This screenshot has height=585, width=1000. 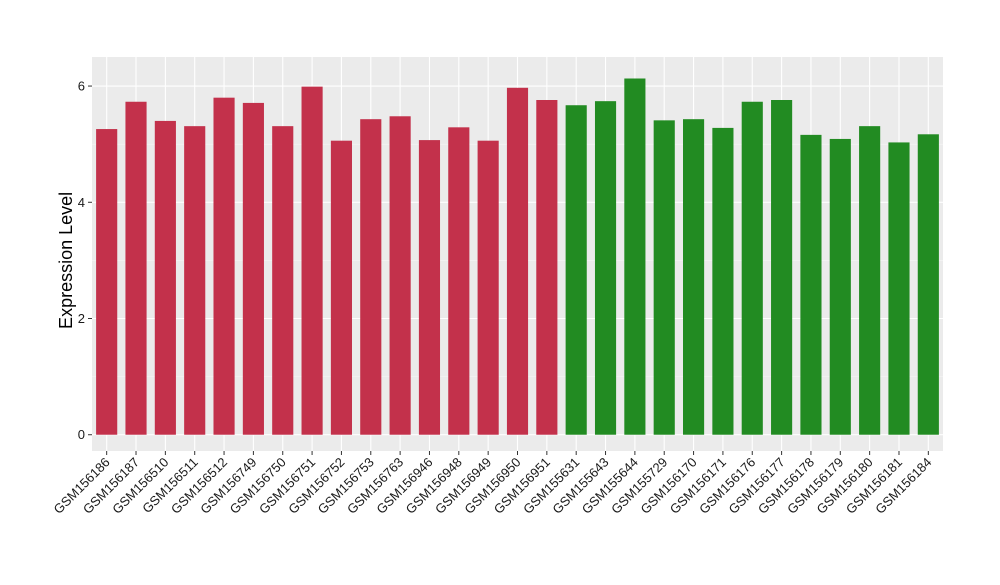 I want to click on bar-GSM156181, so click(x=899, y=288).